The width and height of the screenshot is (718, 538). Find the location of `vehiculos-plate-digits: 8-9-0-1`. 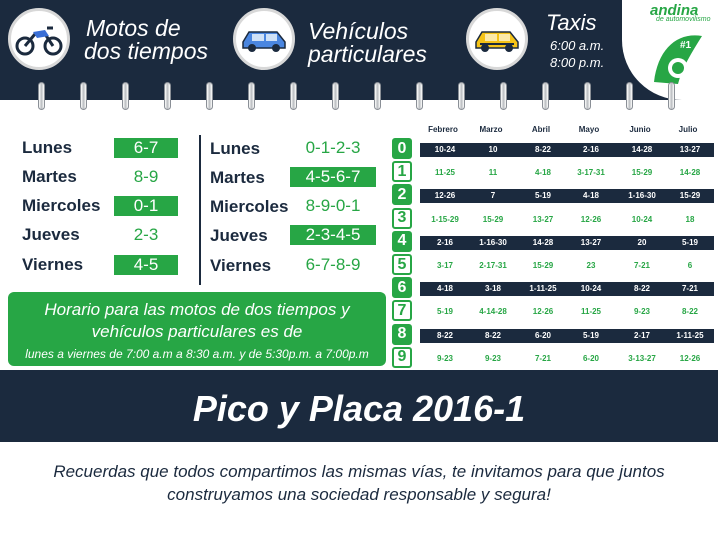

vehiculos-plate-digits: 8-9-0-1 is located at coordinates (333, 205).